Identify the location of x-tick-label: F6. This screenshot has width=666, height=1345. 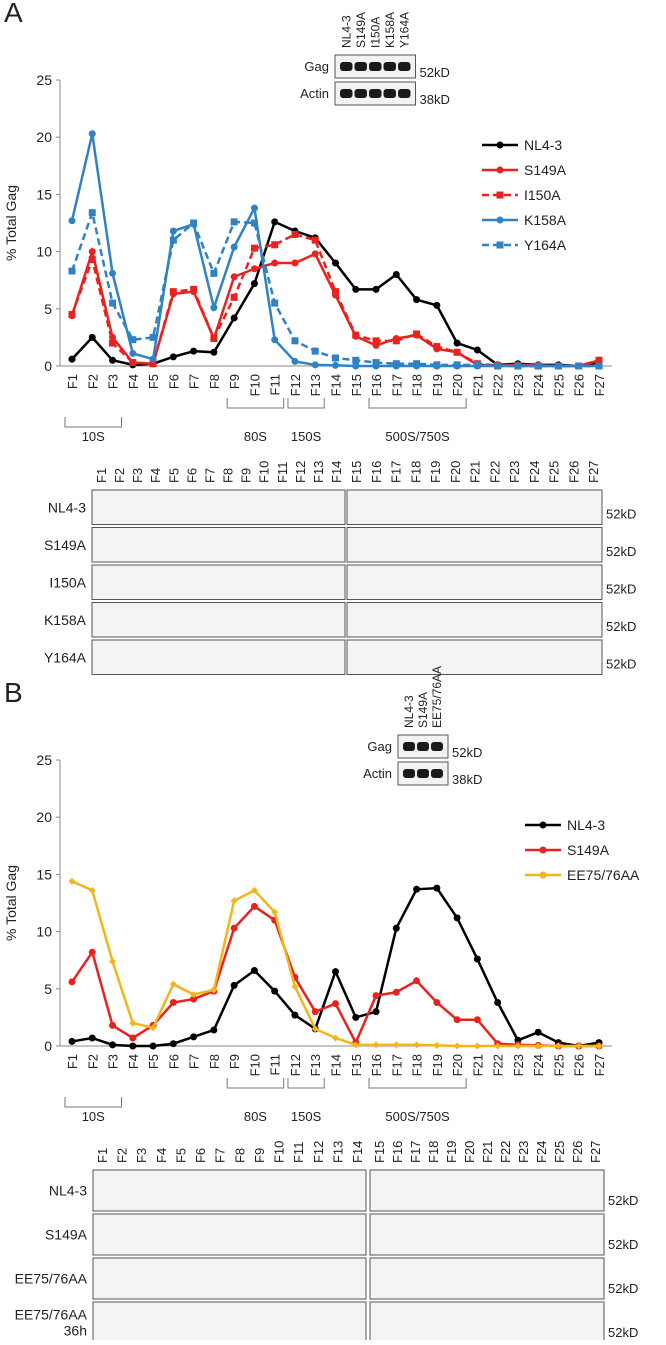
(173, 1061).